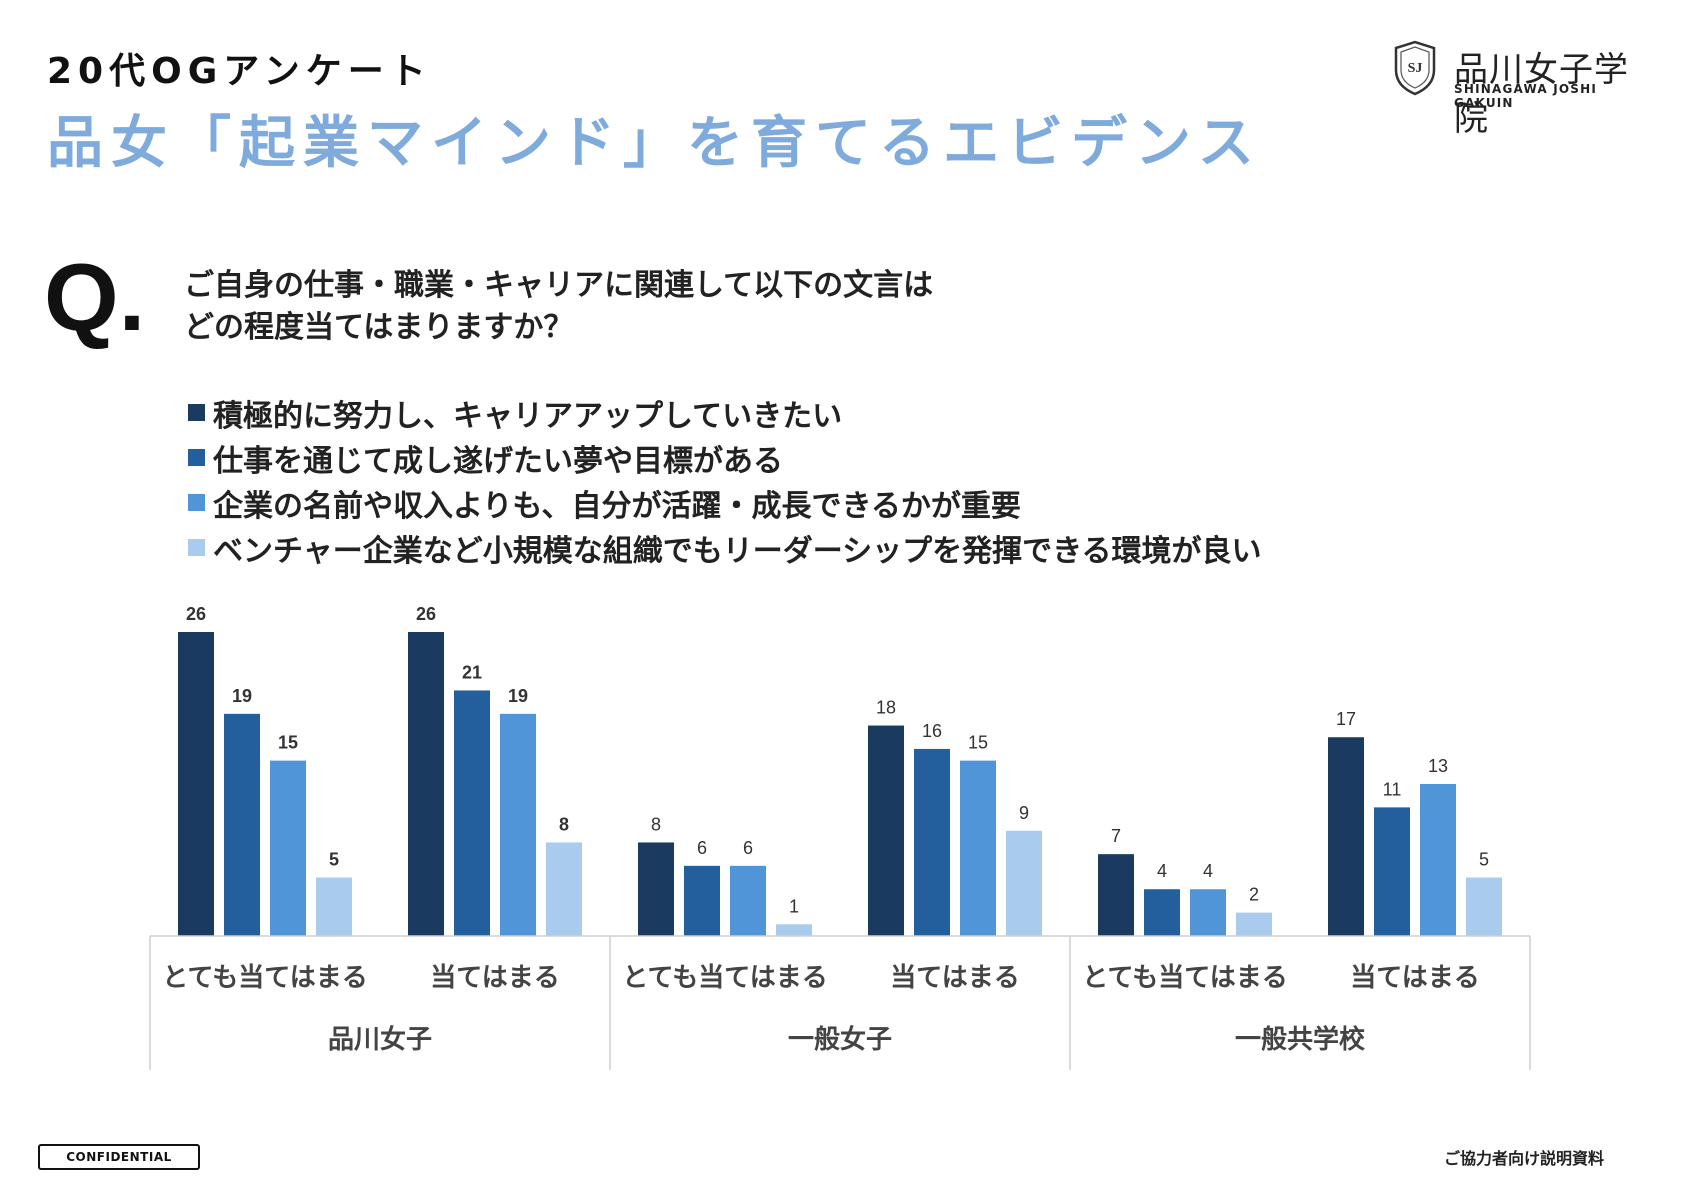 Image resolution: width=1684 pixels, height=1190 pixels. I want to click on data-label: 17, so click(1346, 719).